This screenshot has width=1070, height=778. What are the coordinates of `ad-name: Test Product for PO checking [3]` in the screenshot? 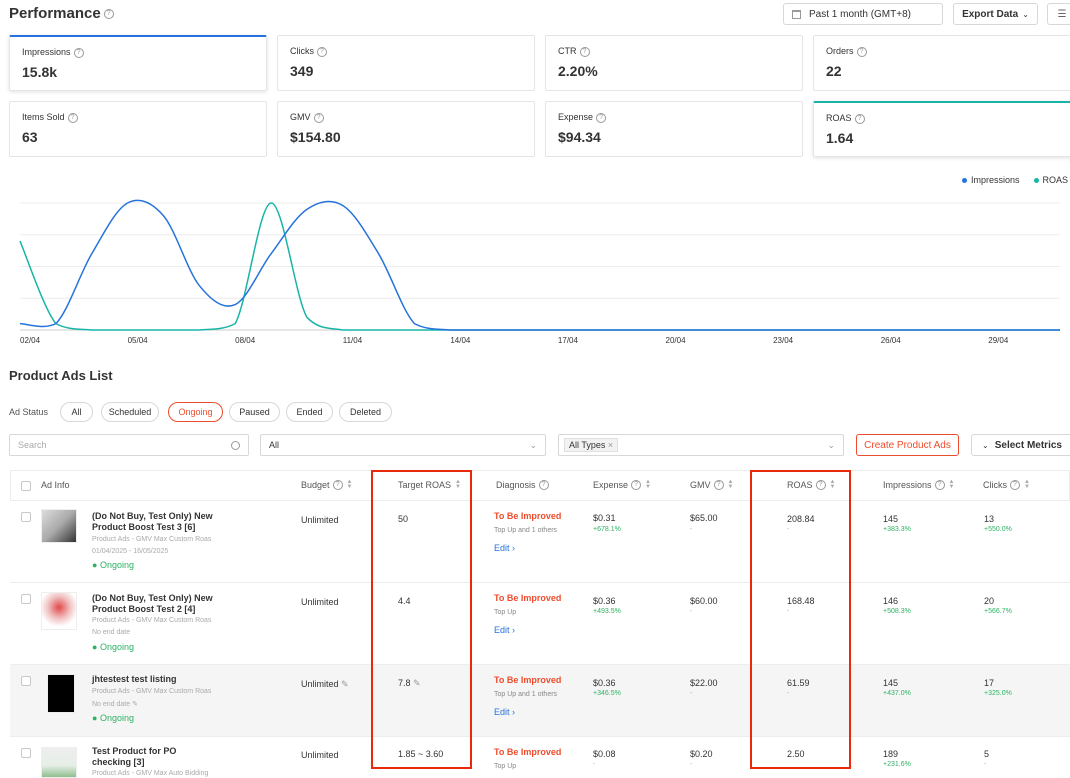 It's located at (134, 756).